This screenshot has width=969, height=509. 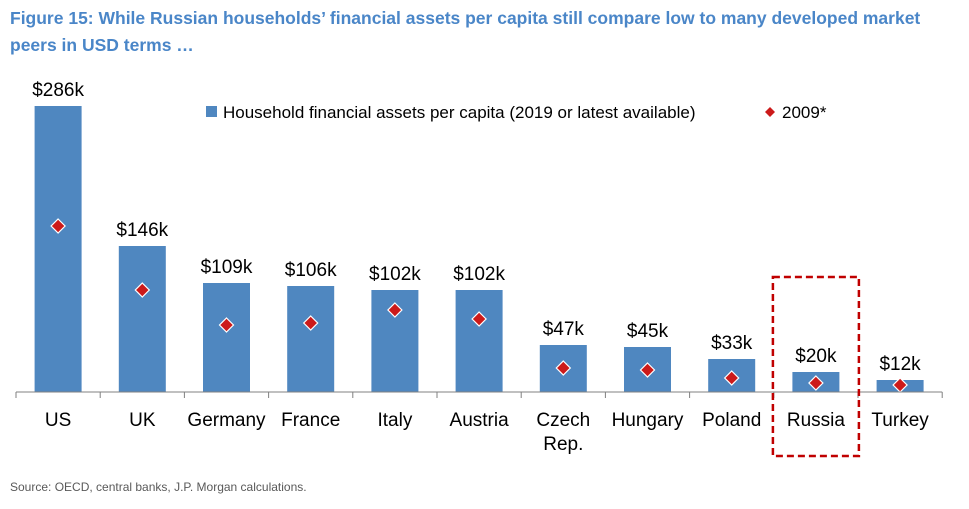 I want to click on data-label: $12k, so click(x=900, y=364).